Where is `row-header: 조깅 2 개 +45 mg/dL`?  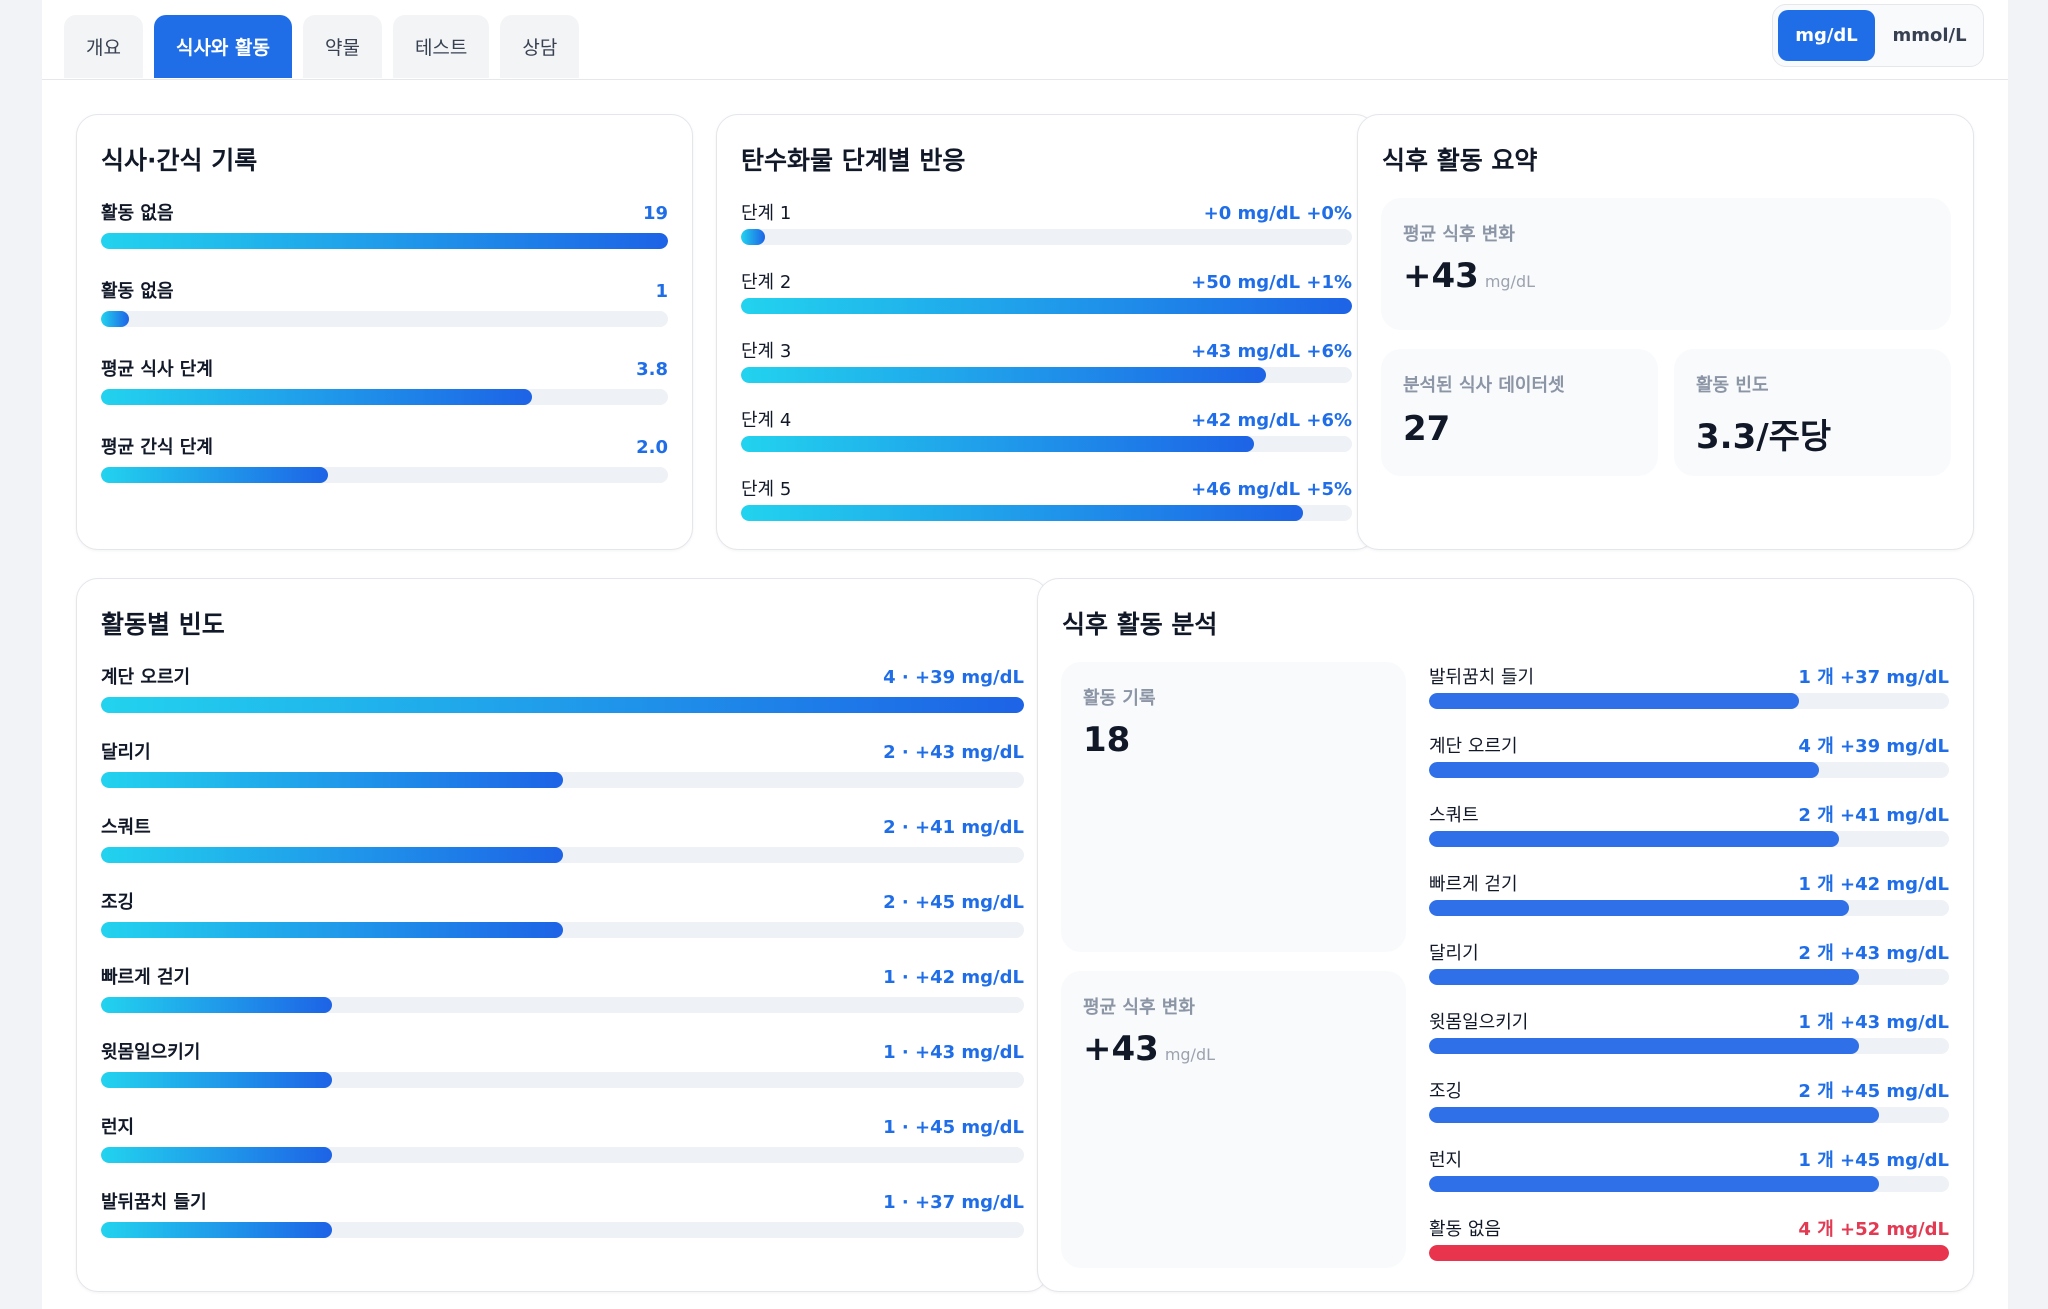 row-header: 조깅 2 개 +45 mg/dL is located at coordinates (1689, 1090).